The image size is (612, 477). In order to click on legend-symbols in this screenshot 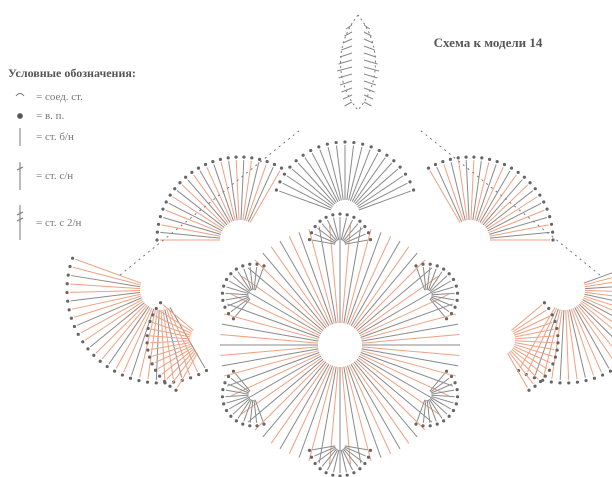, I will do `click(20, 166)`.